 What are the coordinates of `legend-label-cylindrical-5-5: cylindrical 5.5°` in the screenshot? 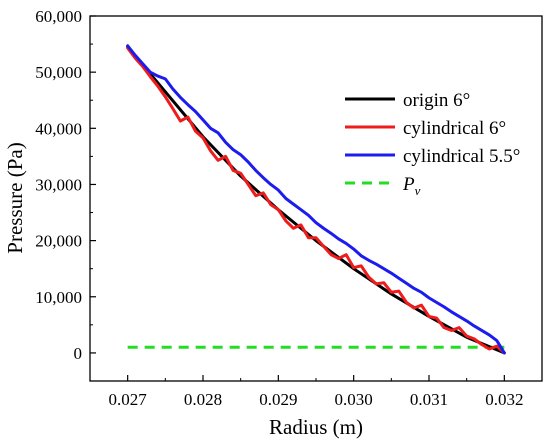 It's located at (461, 156).